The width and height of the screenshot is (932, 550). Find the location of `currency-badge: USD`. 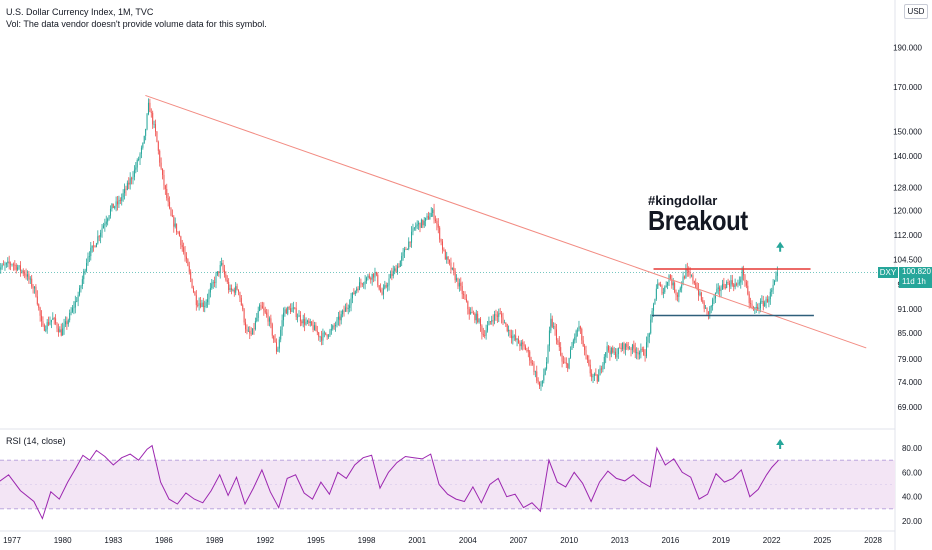

currency-badge: USD is located at coordinates (916, 11).